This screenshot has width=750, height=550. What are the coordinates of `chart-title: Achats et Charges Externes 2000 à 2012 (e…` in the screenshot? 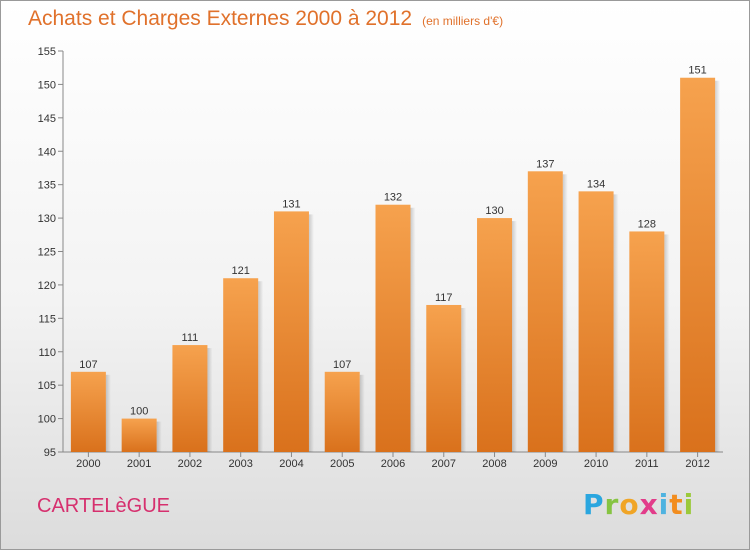 It's located at (265, 19).